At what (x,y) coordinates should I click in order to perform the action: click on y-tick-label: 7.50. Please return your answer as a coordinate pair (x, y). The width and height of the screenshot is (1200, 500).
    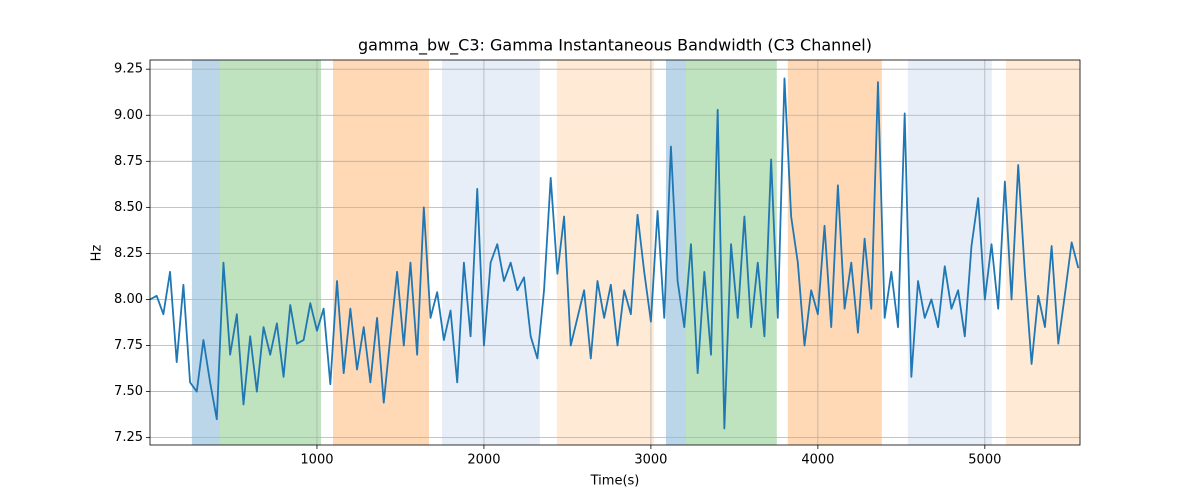
    Looking at the image, I should click on (128, 391).